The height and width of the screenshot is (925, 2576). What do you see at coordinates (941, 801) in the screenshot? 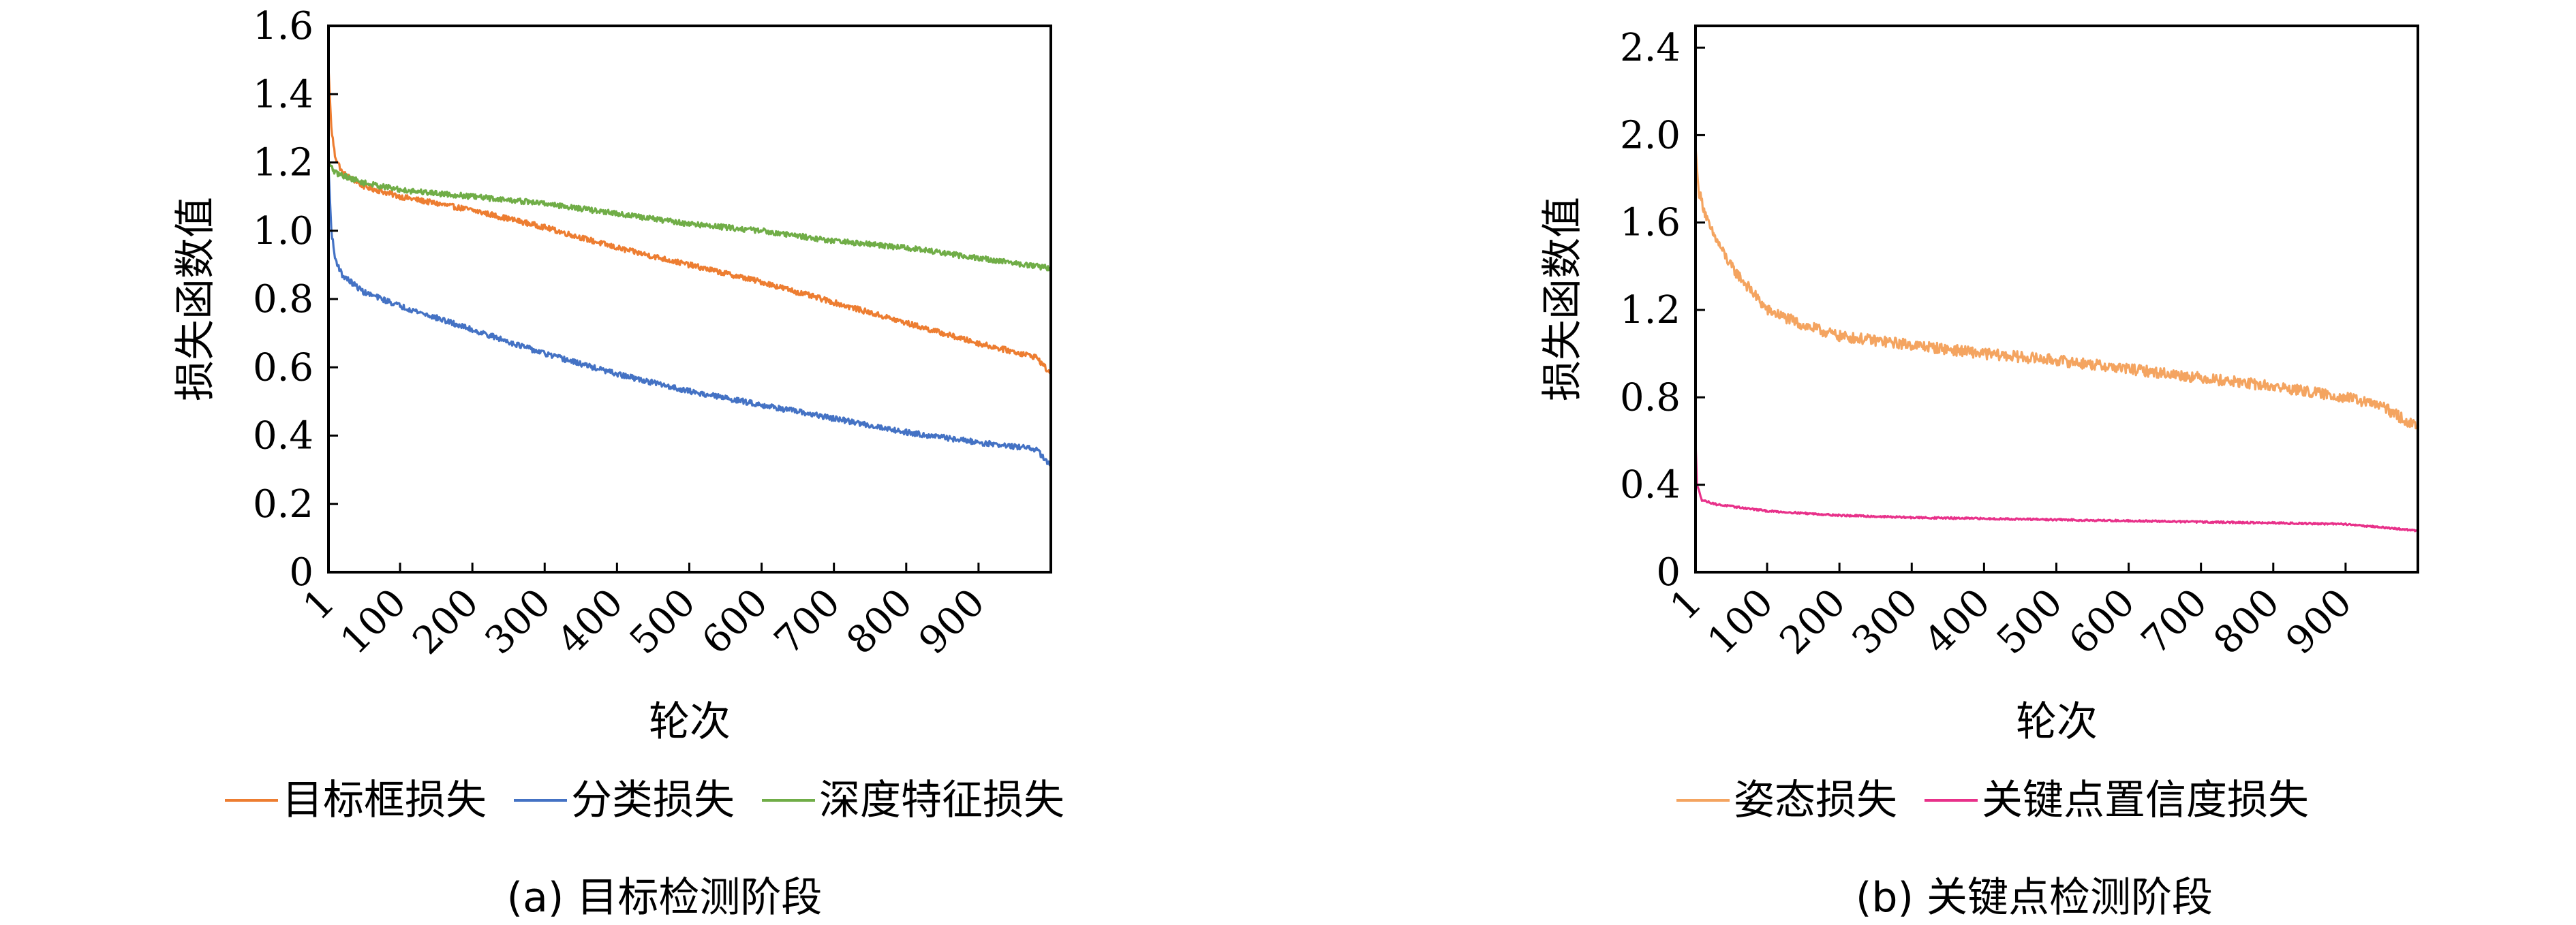
I see `legend-label-2: 深度特征损失` at bounding box center [941, 801].